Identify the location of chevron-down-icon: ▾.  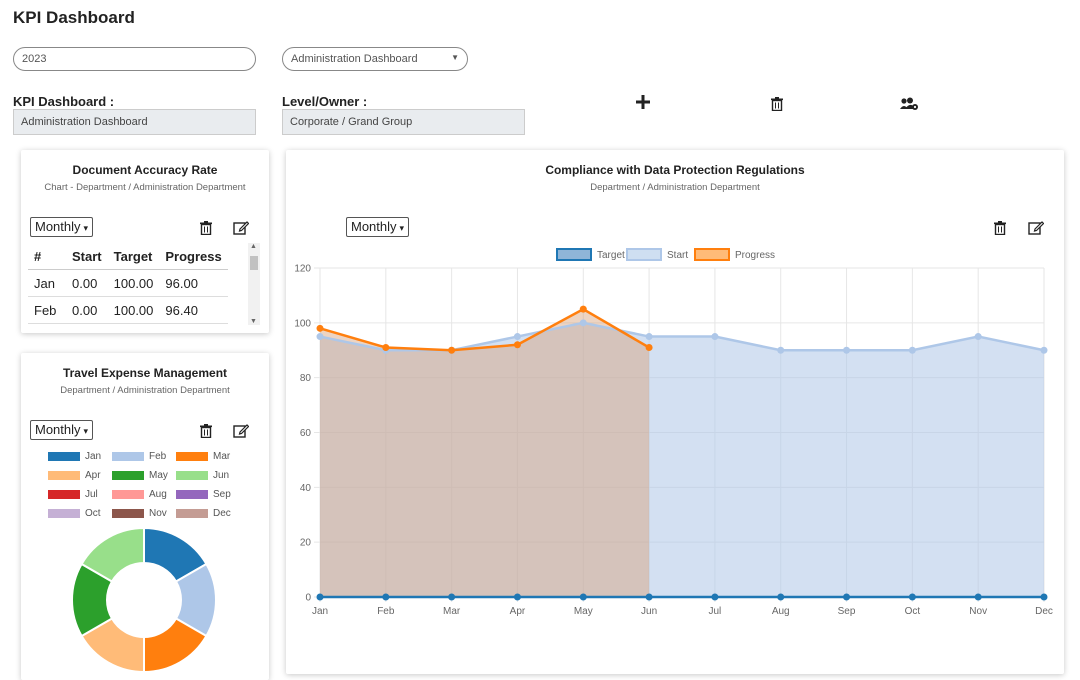
(86, 228).